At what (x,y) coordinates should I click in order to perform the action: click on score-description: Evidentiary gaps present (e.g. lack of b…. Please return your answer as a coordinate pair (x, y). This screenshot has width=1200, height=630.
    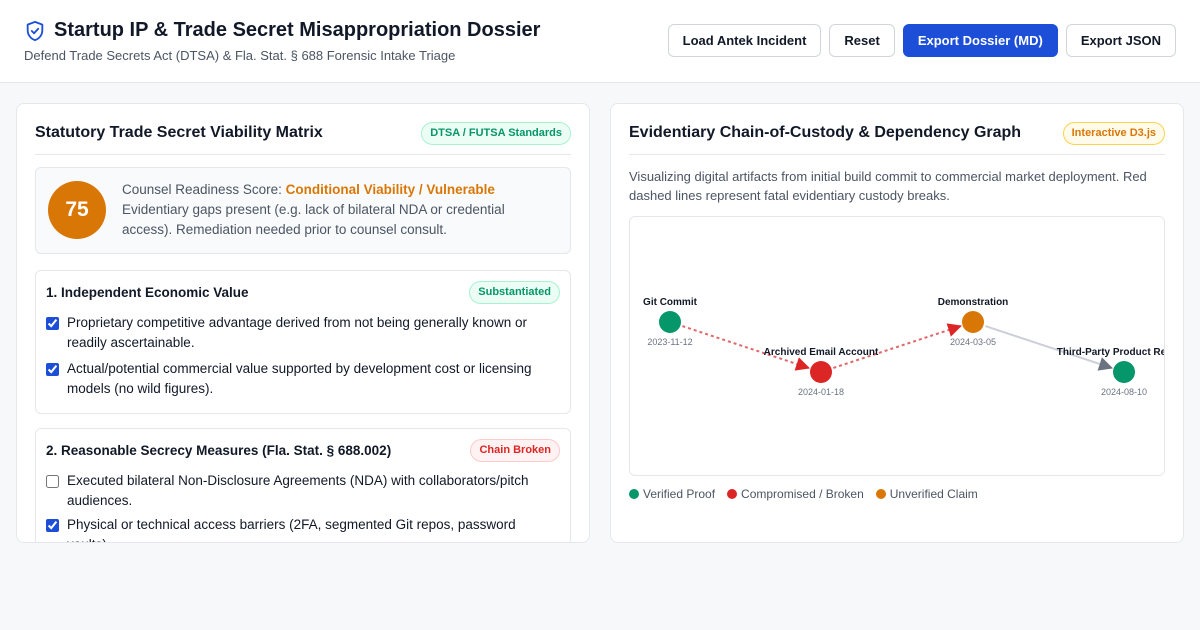
    Looking at the image, I should click on (313, 219).